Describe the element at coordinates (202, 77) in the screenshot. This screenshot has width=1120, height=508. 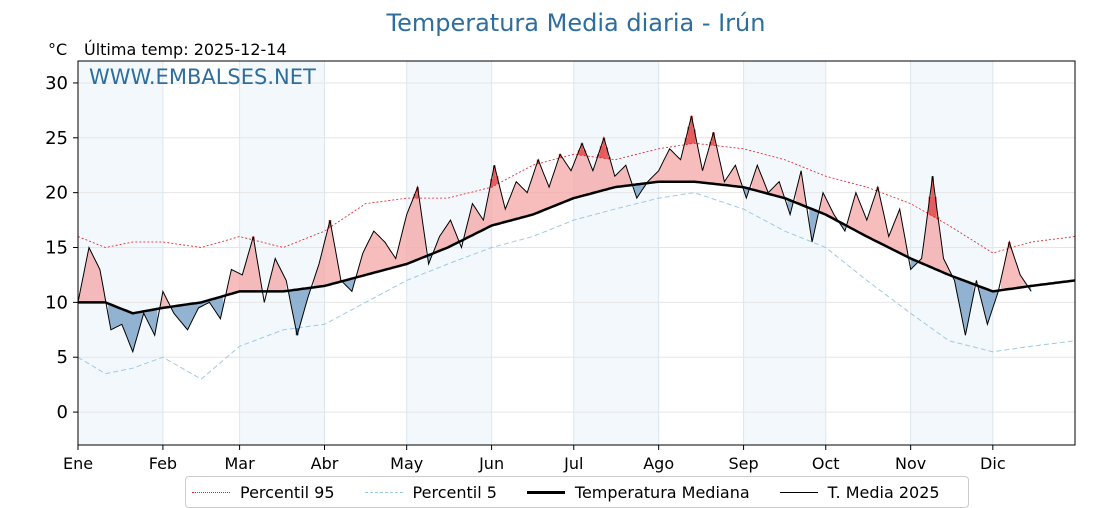
I see `watermark: WWW.EMBALSES.NET` at that location.